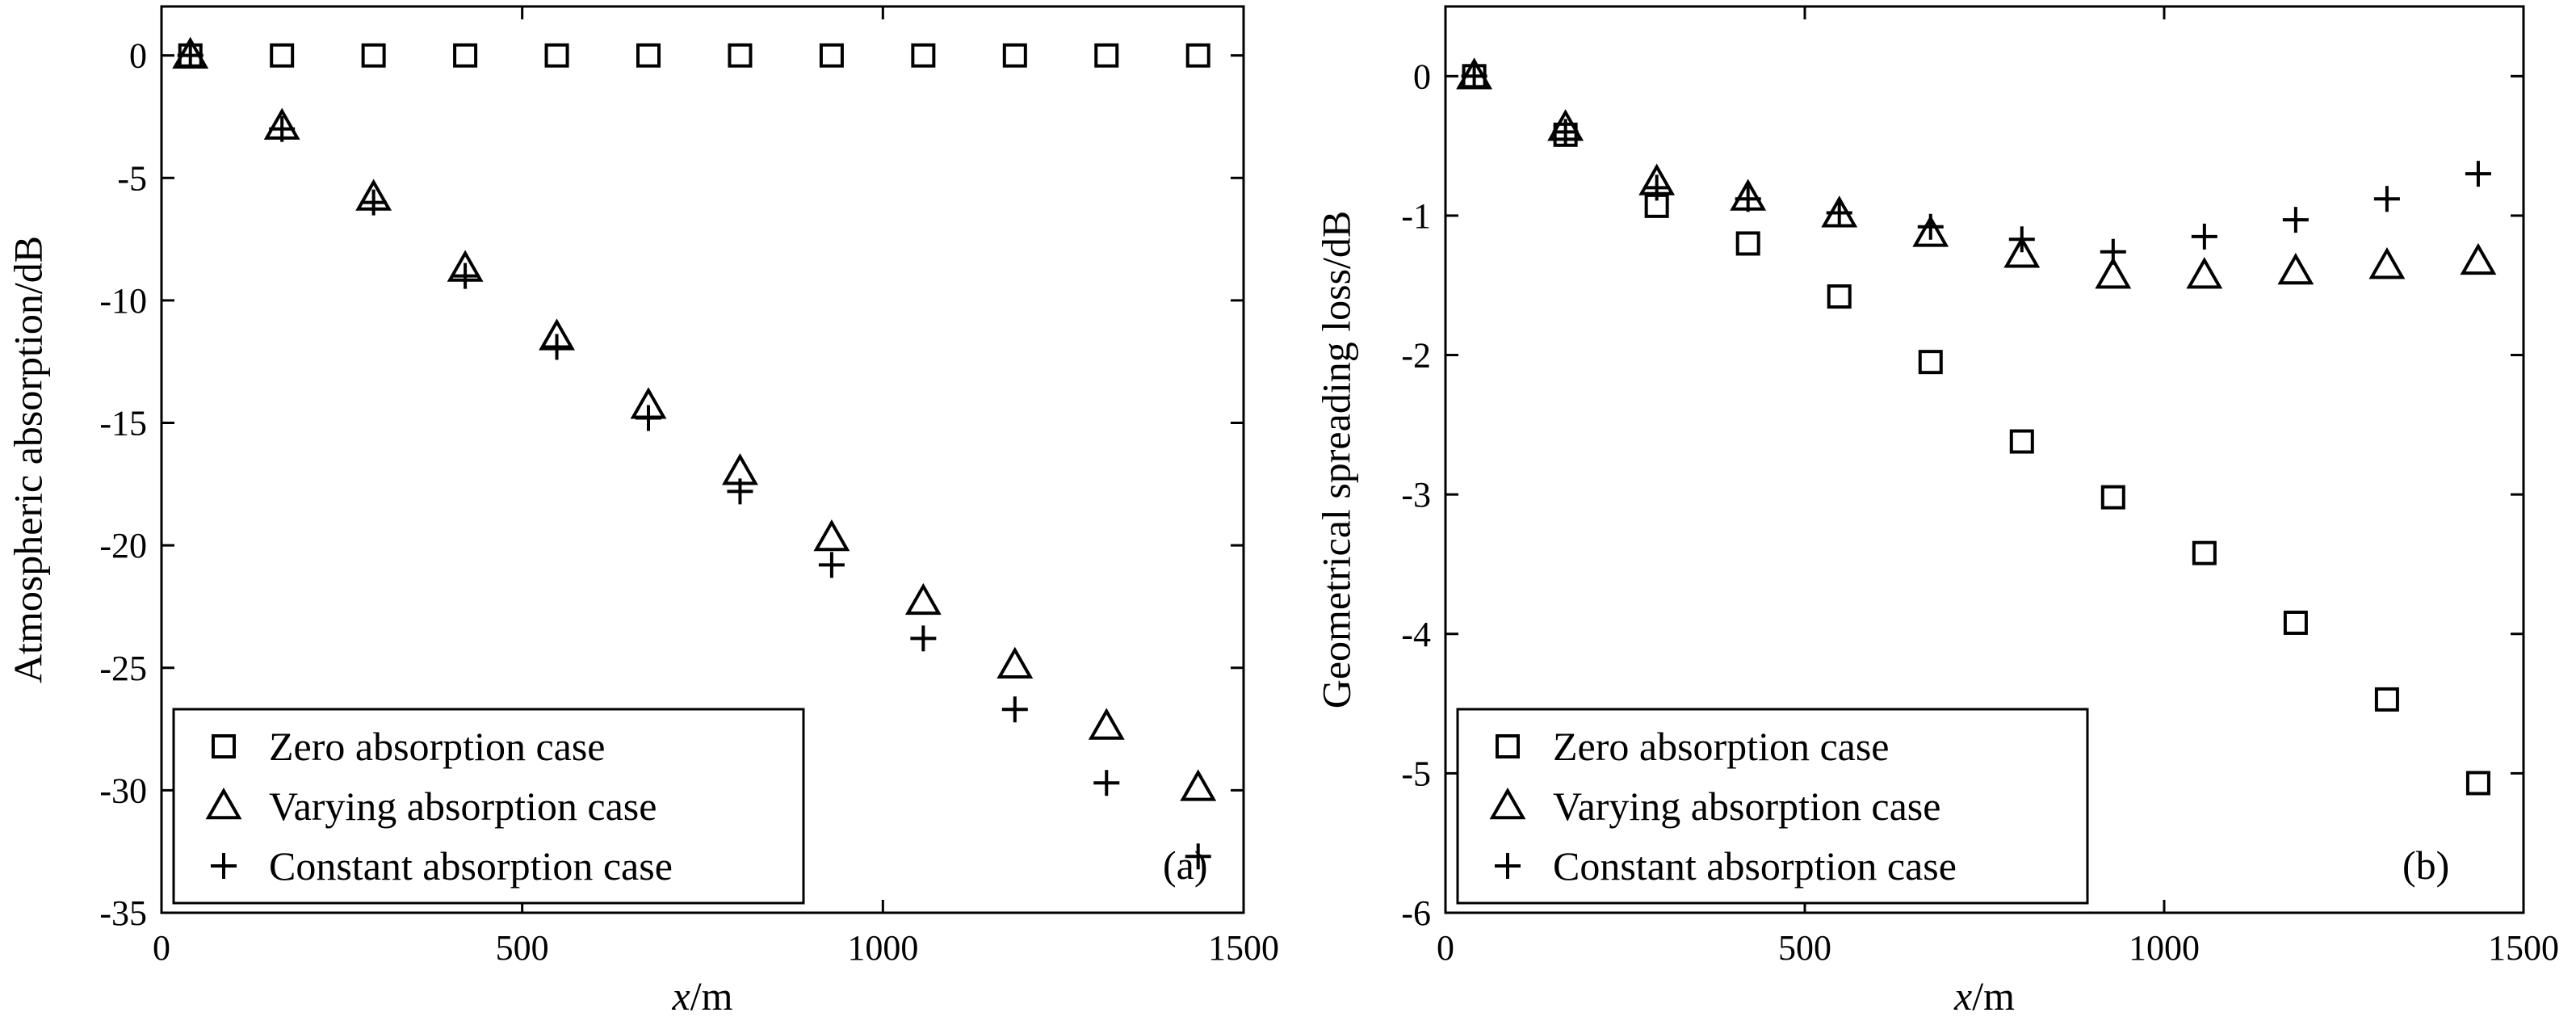 The width and height of the screenshot is (2576, 1021). What do you see at coordinates (1976, 173) in the screenshot?
I see `series-triangle` at bounding box center [1976, 173].